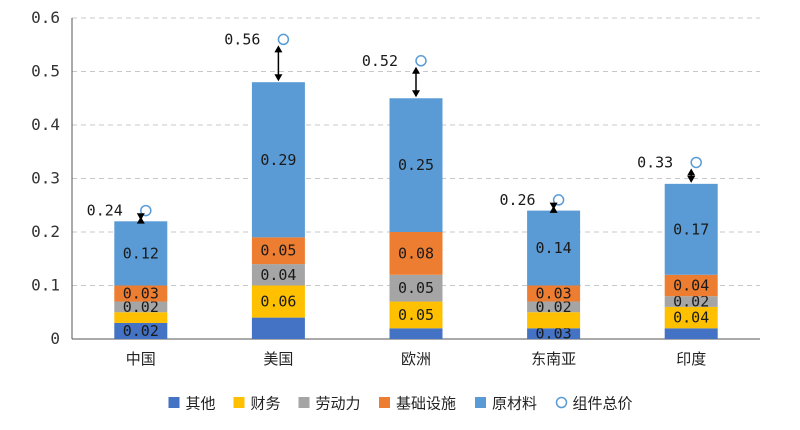 This screenshot has height=430, width=800. Describe the element at coordinates (603, 404) in the screenshot. I see `legend-label: 组件总价` at that location.